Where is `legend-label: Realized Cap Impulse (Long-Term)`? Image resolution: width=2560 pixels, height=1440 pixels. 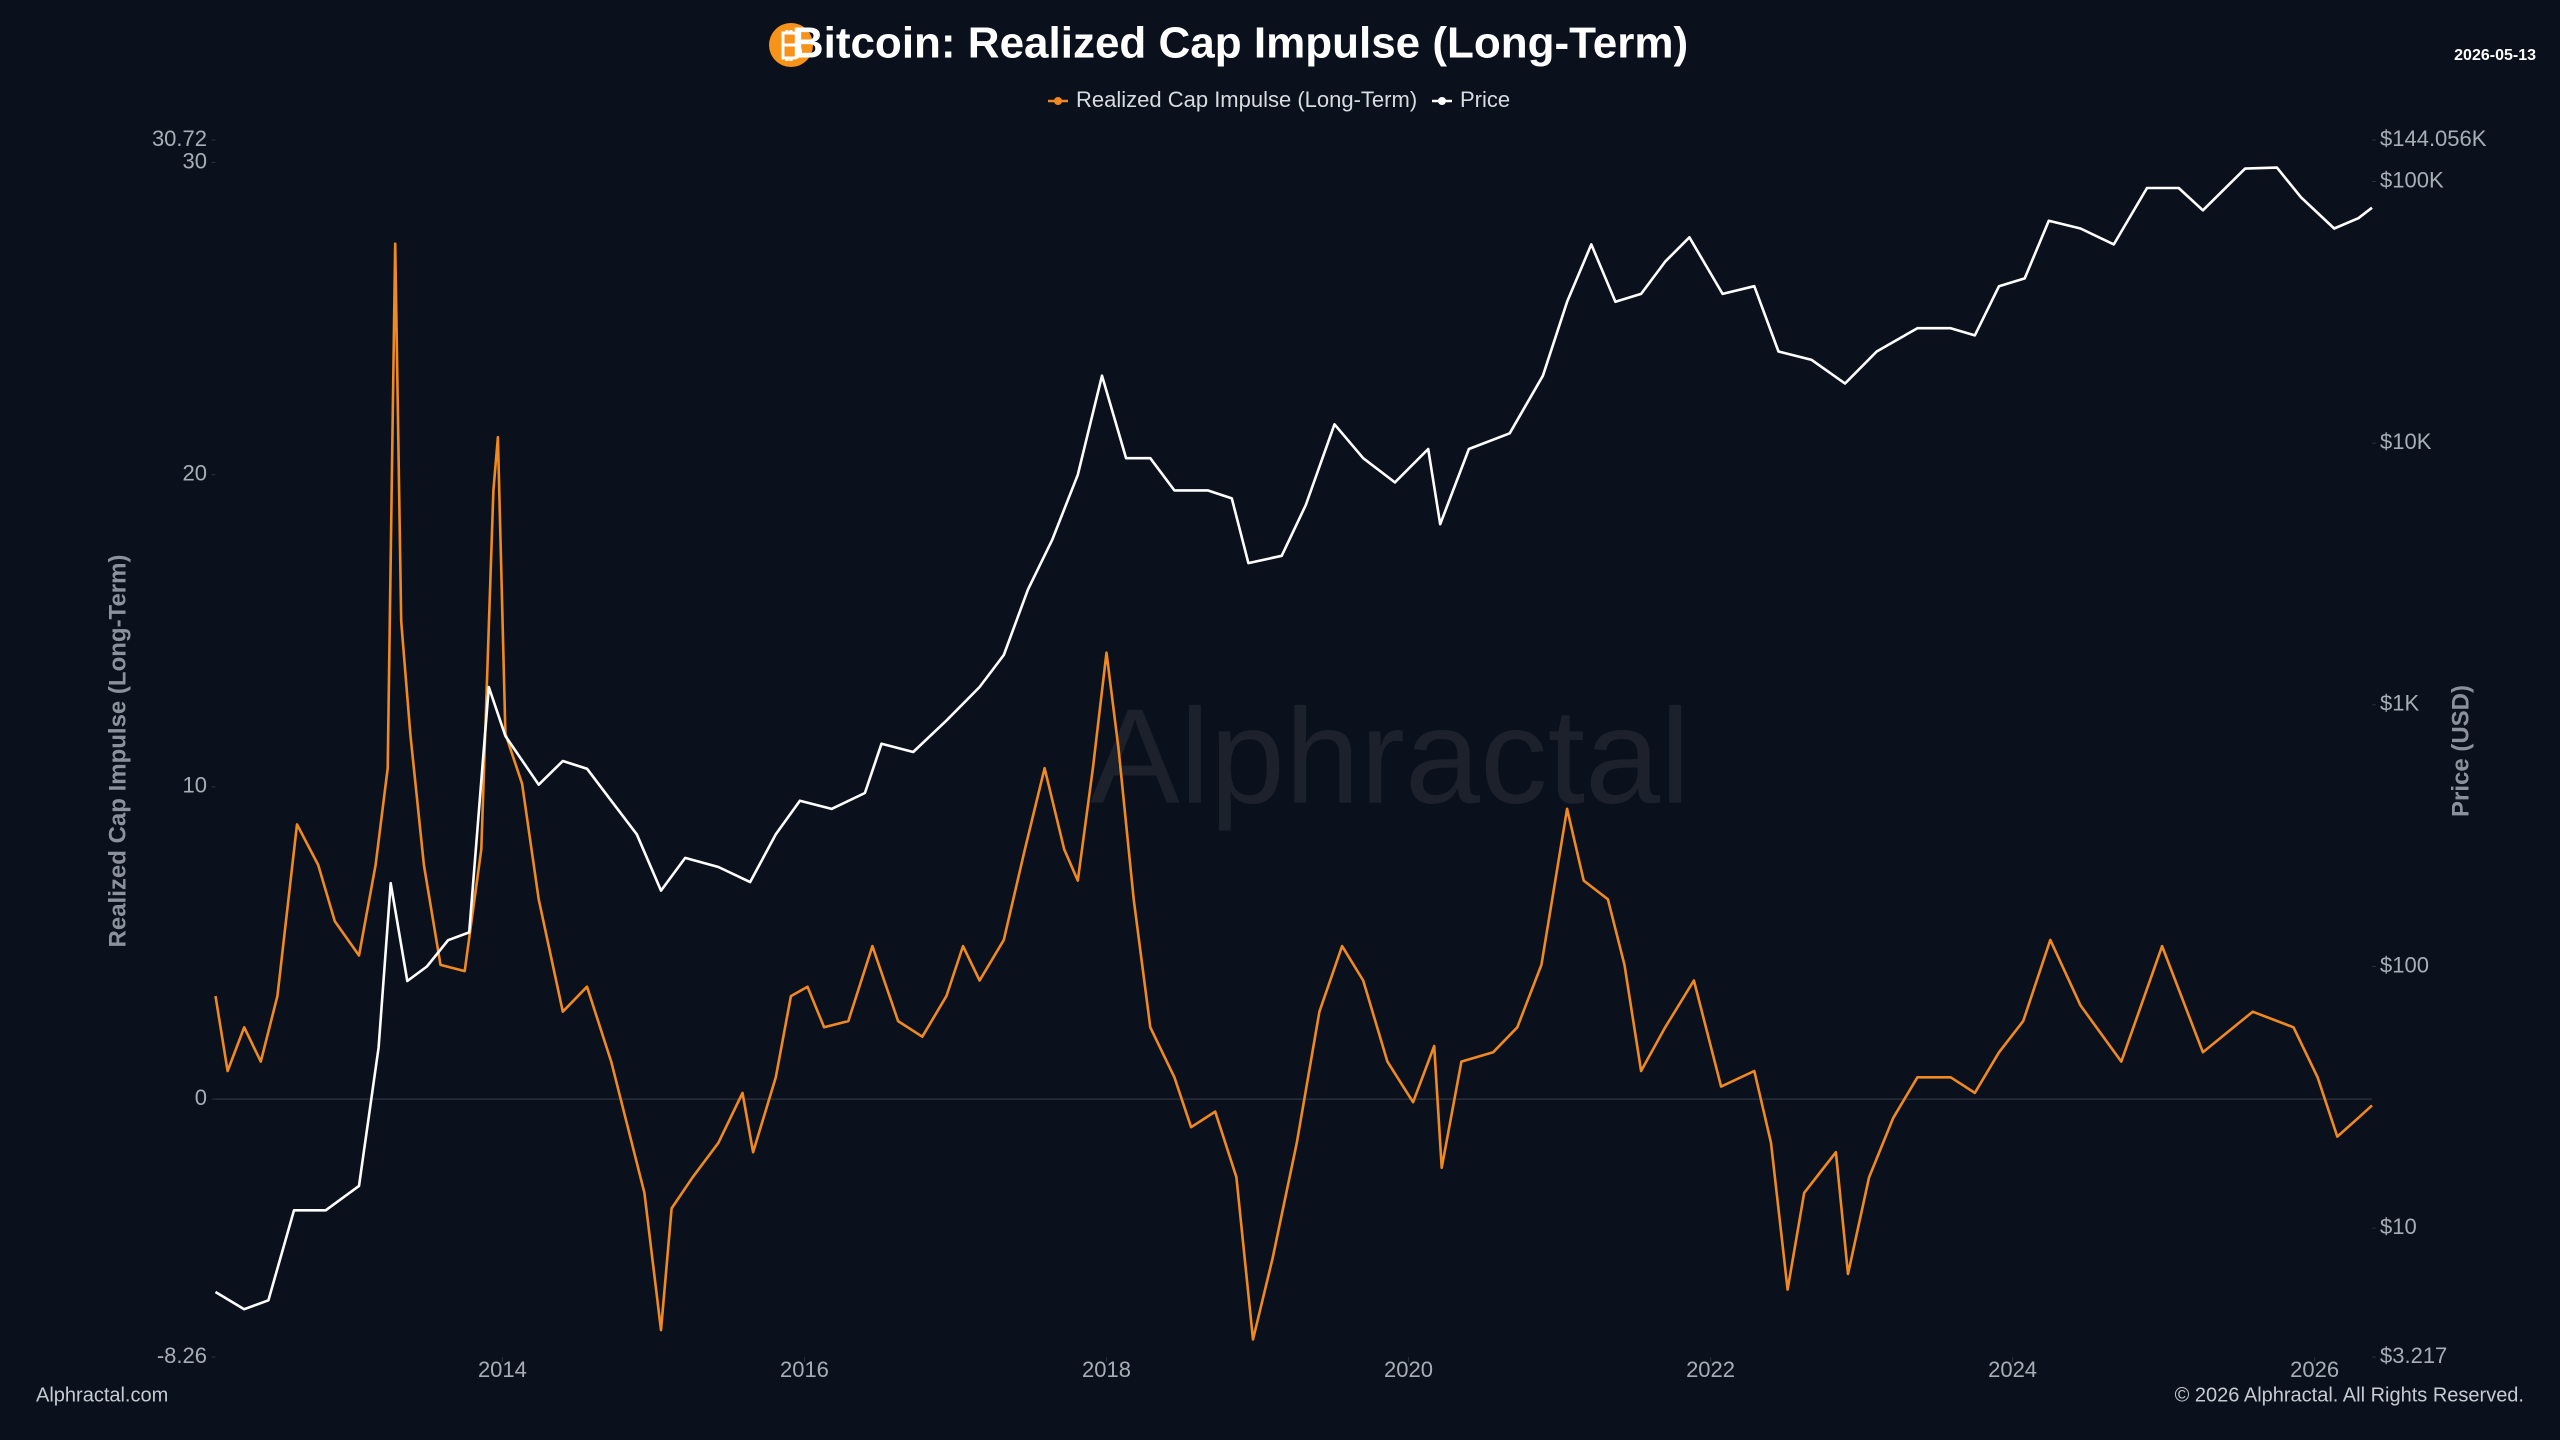 legend-label: Realized Cap Impulse (Long-Term) is located at coordinates (1246, 99).